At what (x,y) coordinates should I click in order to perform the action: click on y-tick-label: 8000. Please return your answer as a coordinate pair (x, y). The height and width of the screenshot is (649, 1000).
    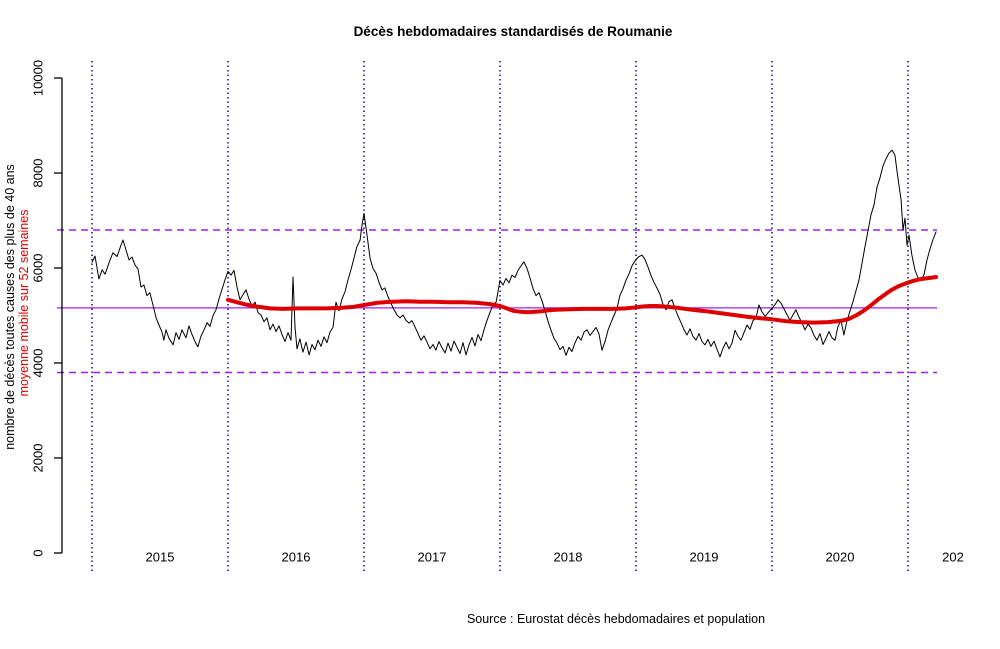
    Looking at the image, I should click on (38, 173).